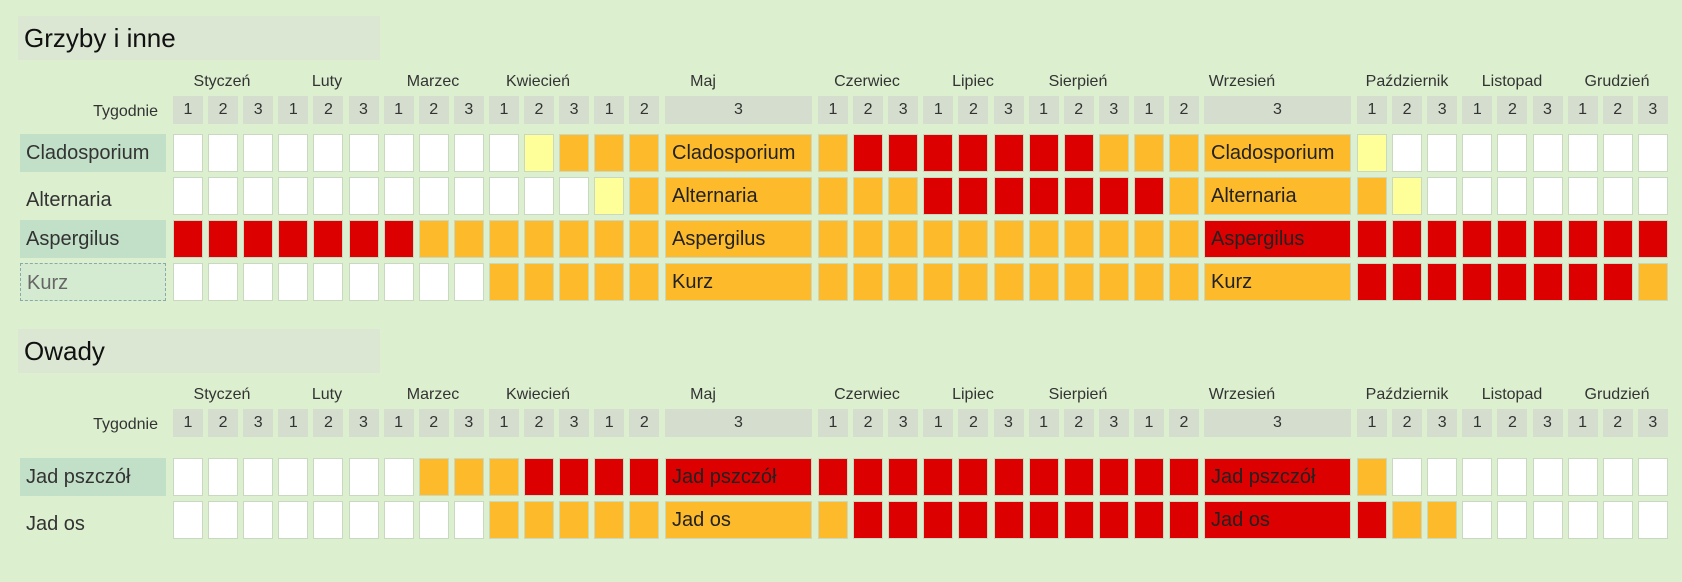 The height and width of the screenshot is (582, 1682). Describe the element at coordinates (1617, 394) in the screenshot. I see `month-label: Grudzień` at that location.